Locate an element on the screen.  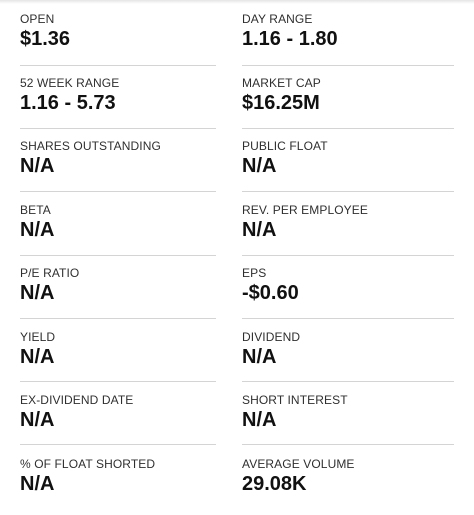
stat-label: 52 WEEK RANGE is located at coordinates (70, 83).